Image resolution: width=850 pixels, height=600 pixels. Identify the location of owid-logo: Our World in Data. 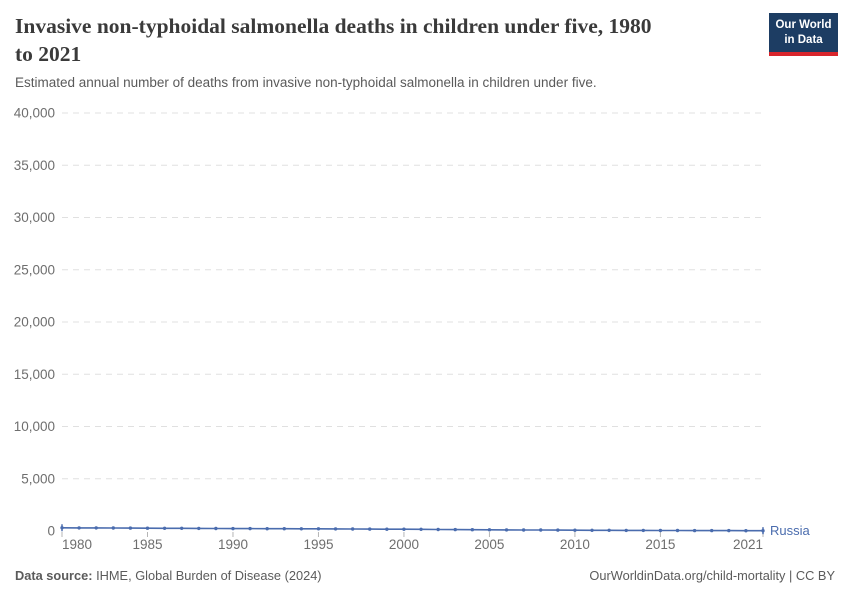
(803, 34).